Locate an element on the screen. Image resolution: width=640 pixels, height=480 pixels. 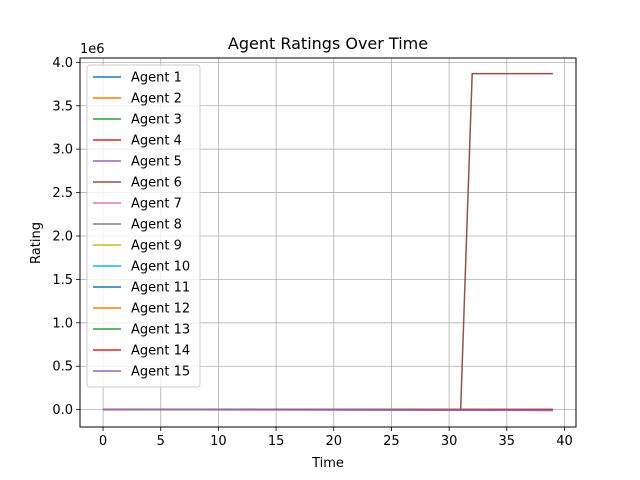
y-tick-label: 3.5 is located at coordinates (62, 106).